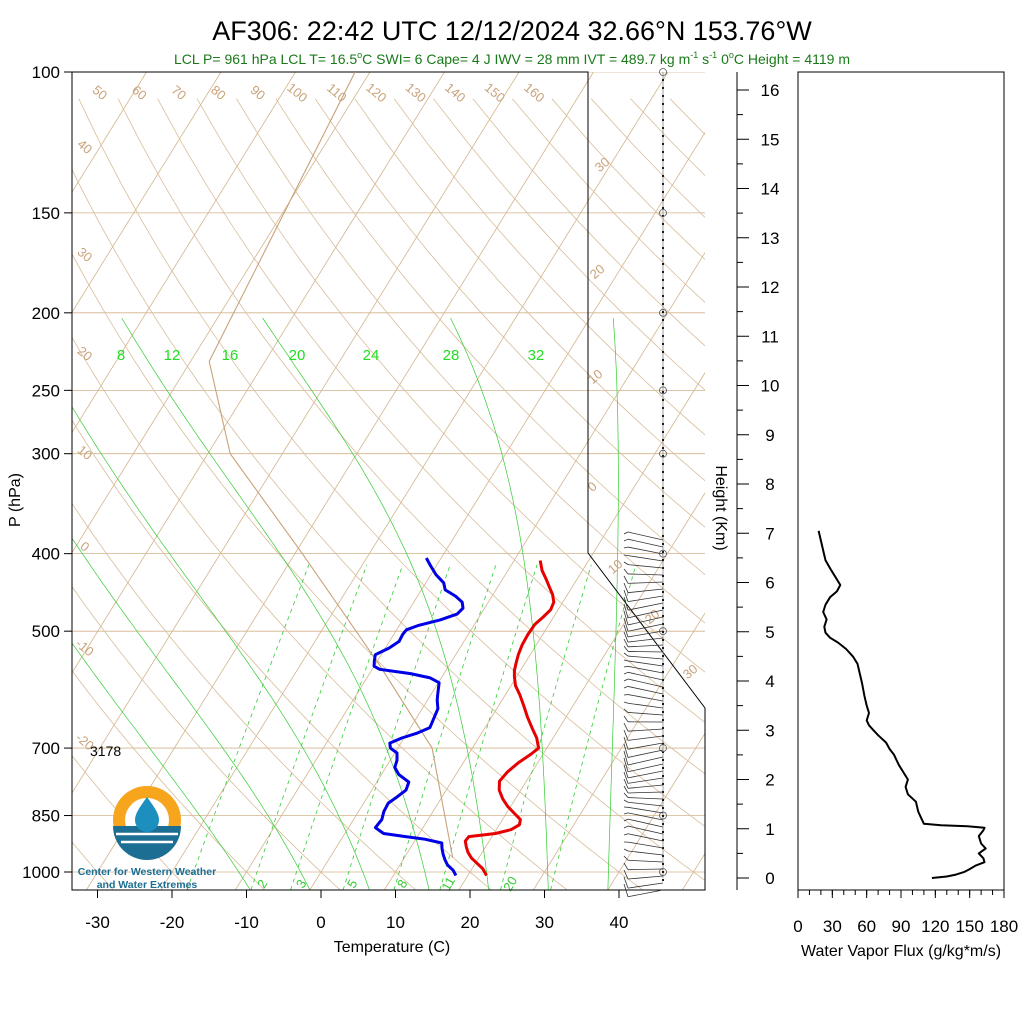  I want to click on x-tick-label: 0, so click(320, 922).